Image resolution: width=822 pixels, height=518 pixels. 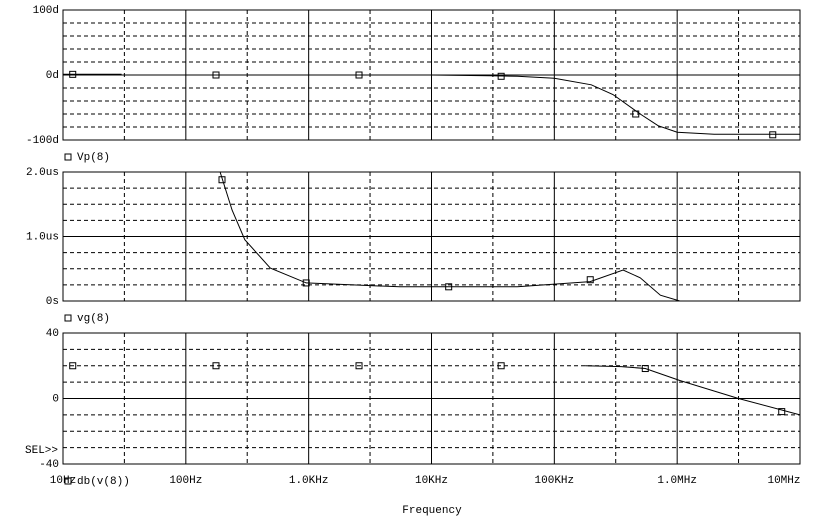 I want to click on x-tick-label: 1.0KHz, so click(x=309, y=481).